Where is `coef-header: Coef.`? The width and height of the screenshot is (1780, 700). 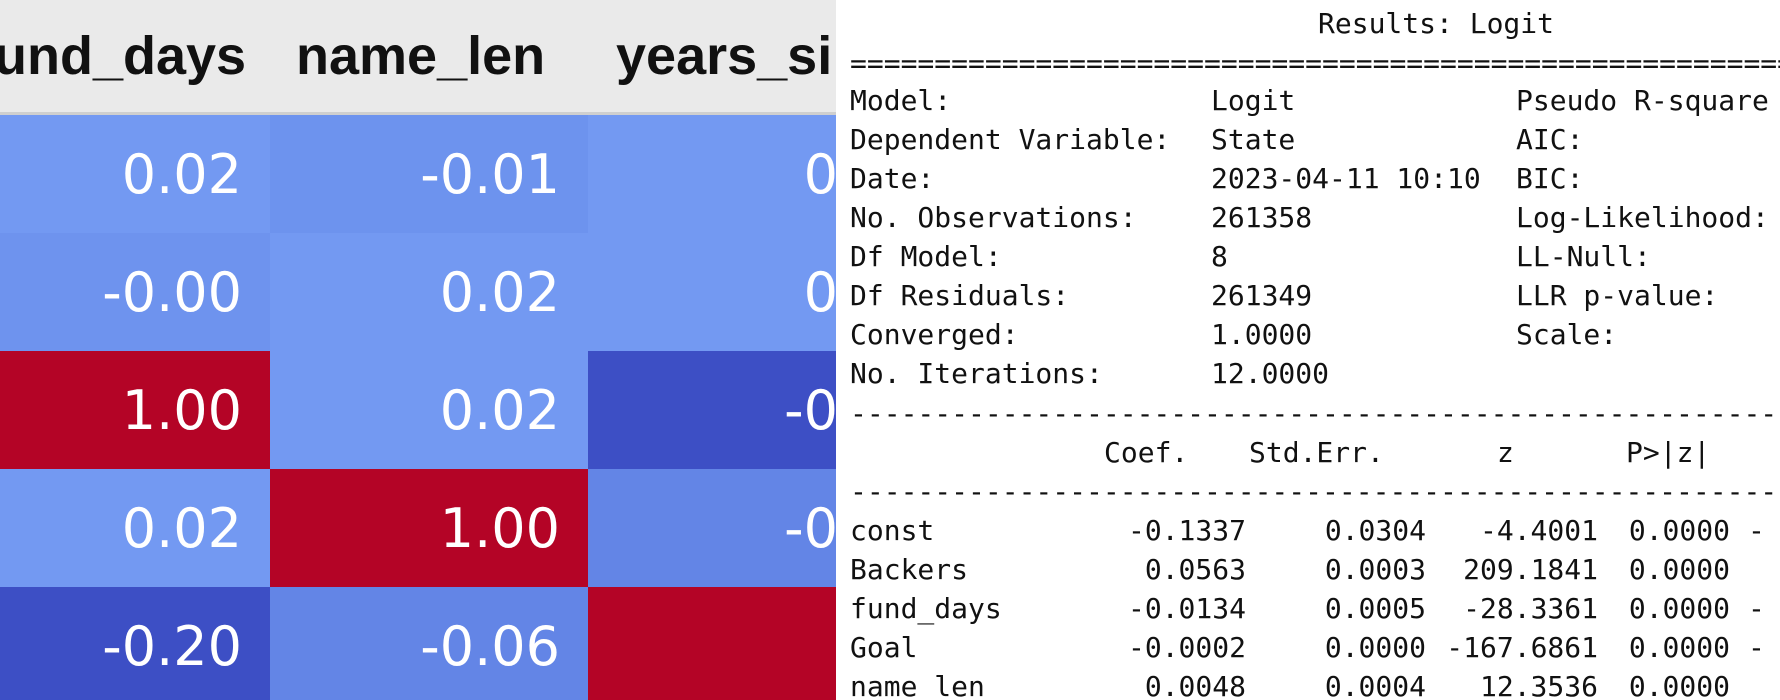 coef-header: Coef. is located at coordinates (1146, 452).